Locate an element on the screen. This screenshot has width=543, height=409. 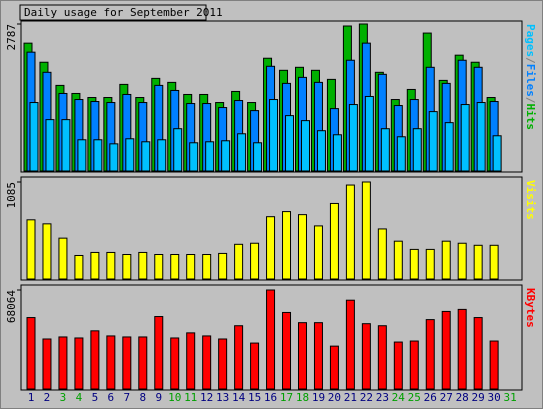
x-tick-label: 25 is located at coordinates (414, 397).